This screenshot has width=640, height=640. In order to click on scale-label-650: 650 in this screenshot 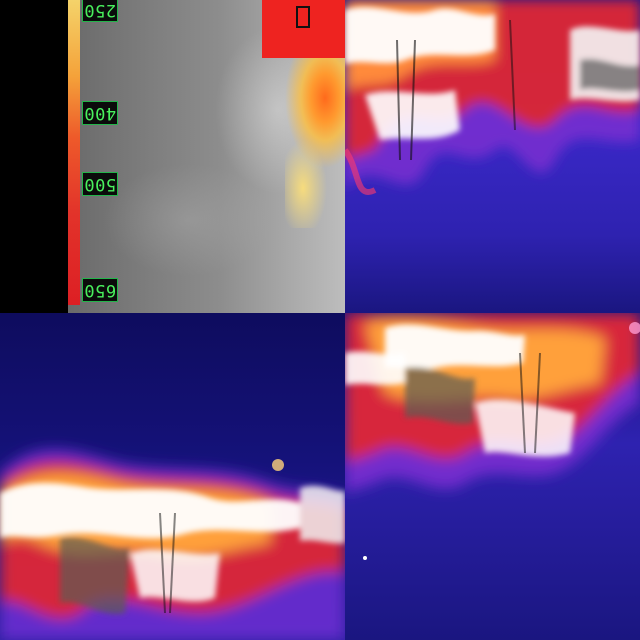, I will do `click(100, 290)`.